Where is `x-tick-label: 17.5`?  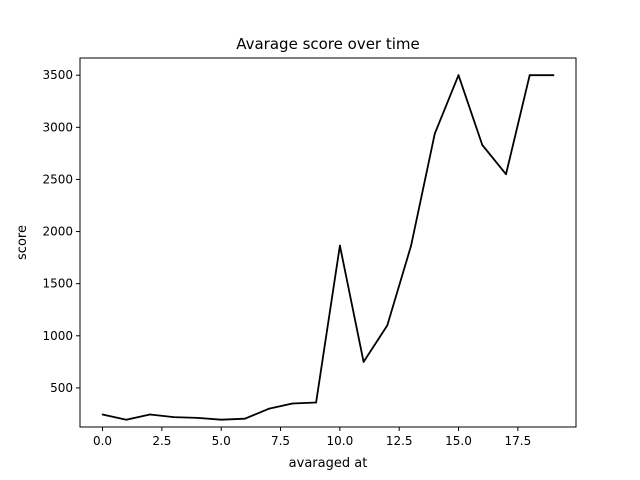 x-tick-label: 17.5 is located at coordinates (517, 441).